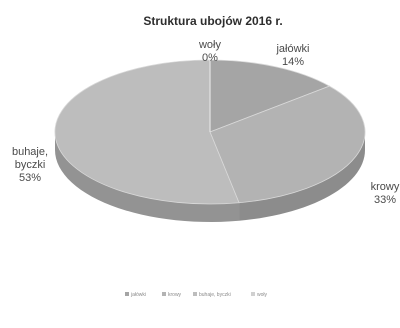 The height and width of the screenshot is (328, 400). What do you see at coordinates (210, 51) in the screenshot?
I see `slice-label-wo-y: woły 0%` at bounding box center [210, 51].